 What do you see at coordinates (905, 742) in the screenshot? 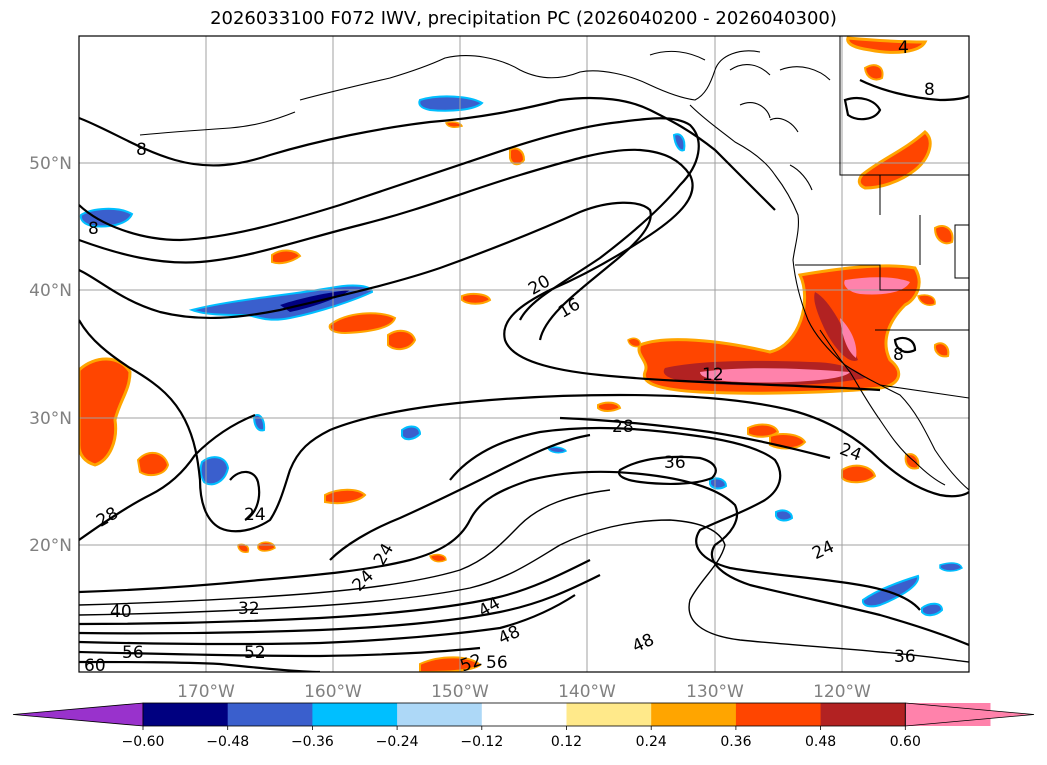
I see `colorbar-tick-label: 0.60` at bounding box center [905, 742].